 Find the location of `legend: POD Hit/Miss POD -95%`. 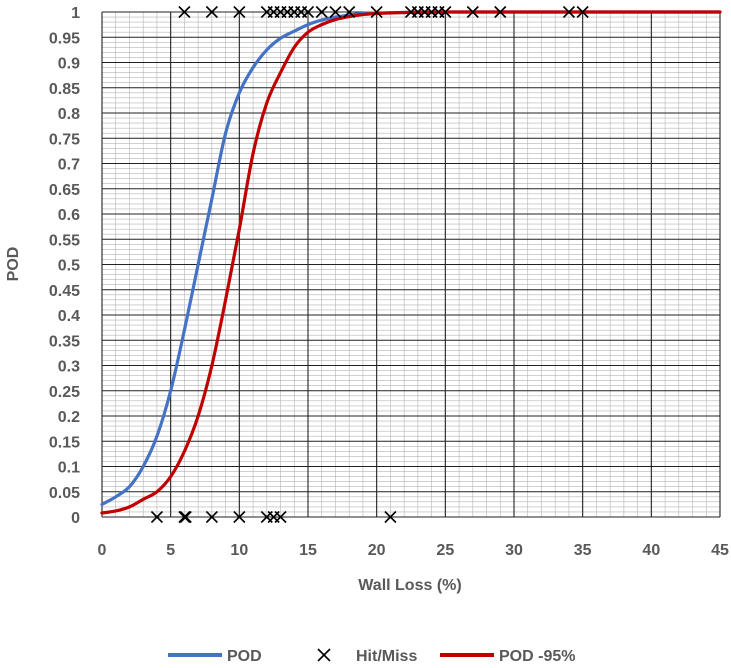

legend: POD Hit/Miss POD -95% is located at coordinates (371, 656).